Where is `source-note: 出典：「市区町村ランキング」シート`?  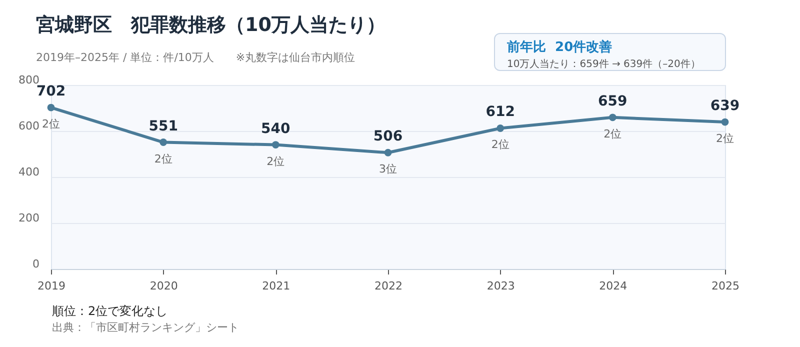 source-note: 出典：「市区町村ランキング」シート is located at coordinates (145, 327).